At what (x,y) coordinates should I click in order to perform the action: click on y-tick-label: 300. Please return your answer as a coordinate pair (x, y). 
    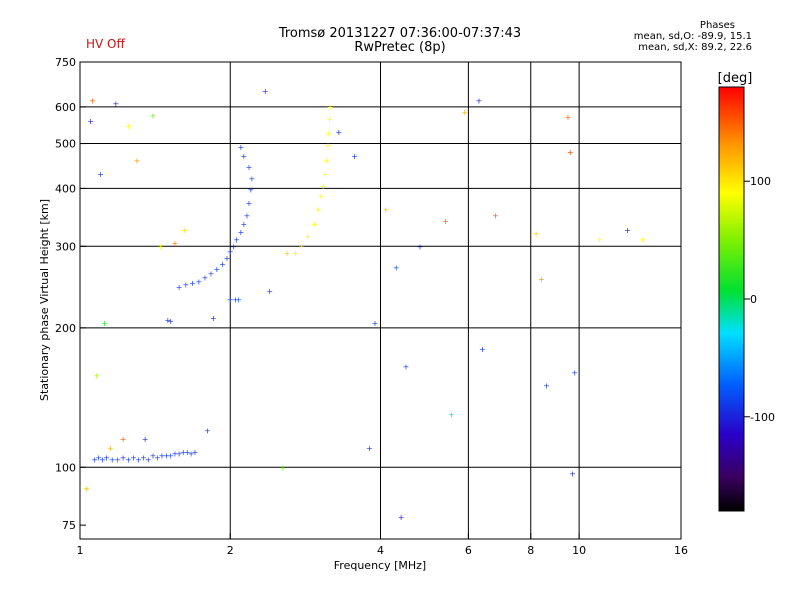
    Looking at the image, I should click on (65, 246).